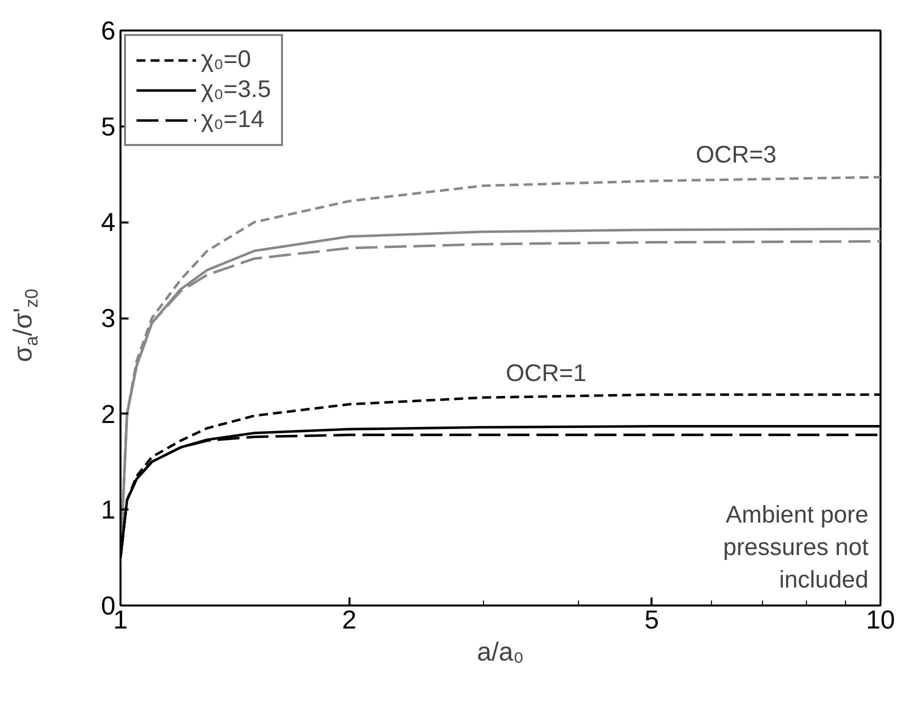 This screenshot has height=715, width=908. What do you see at coordinates (108, 605) in the screenshot?
I see `y-tick-label: 0` at bounding box center [108, 605].